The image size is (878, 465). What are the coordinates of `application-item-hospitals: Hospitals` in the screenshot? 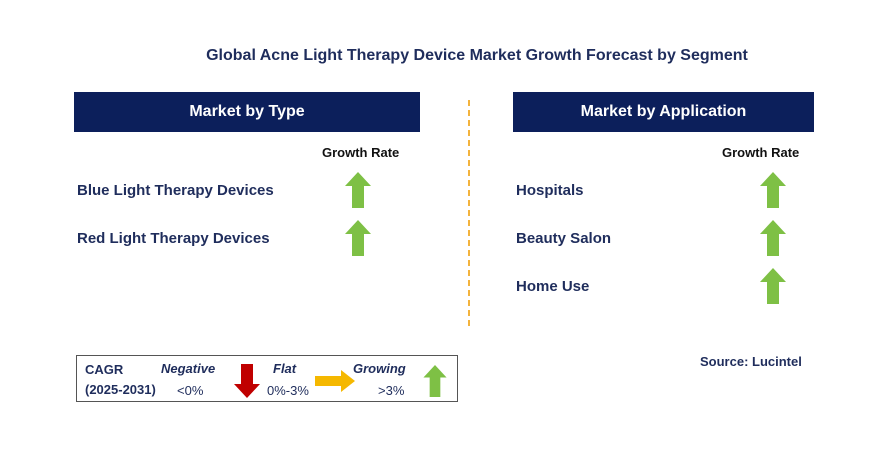 It's located at (550, 190).